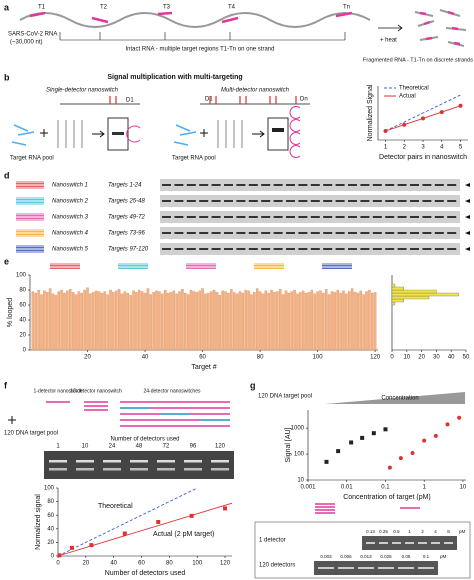 This screenshot has height=580, width=474. What do you see at coordinates (304, 100) in the screenshot?
I see `detector-label: Dn` at bounding box center [304, 100].